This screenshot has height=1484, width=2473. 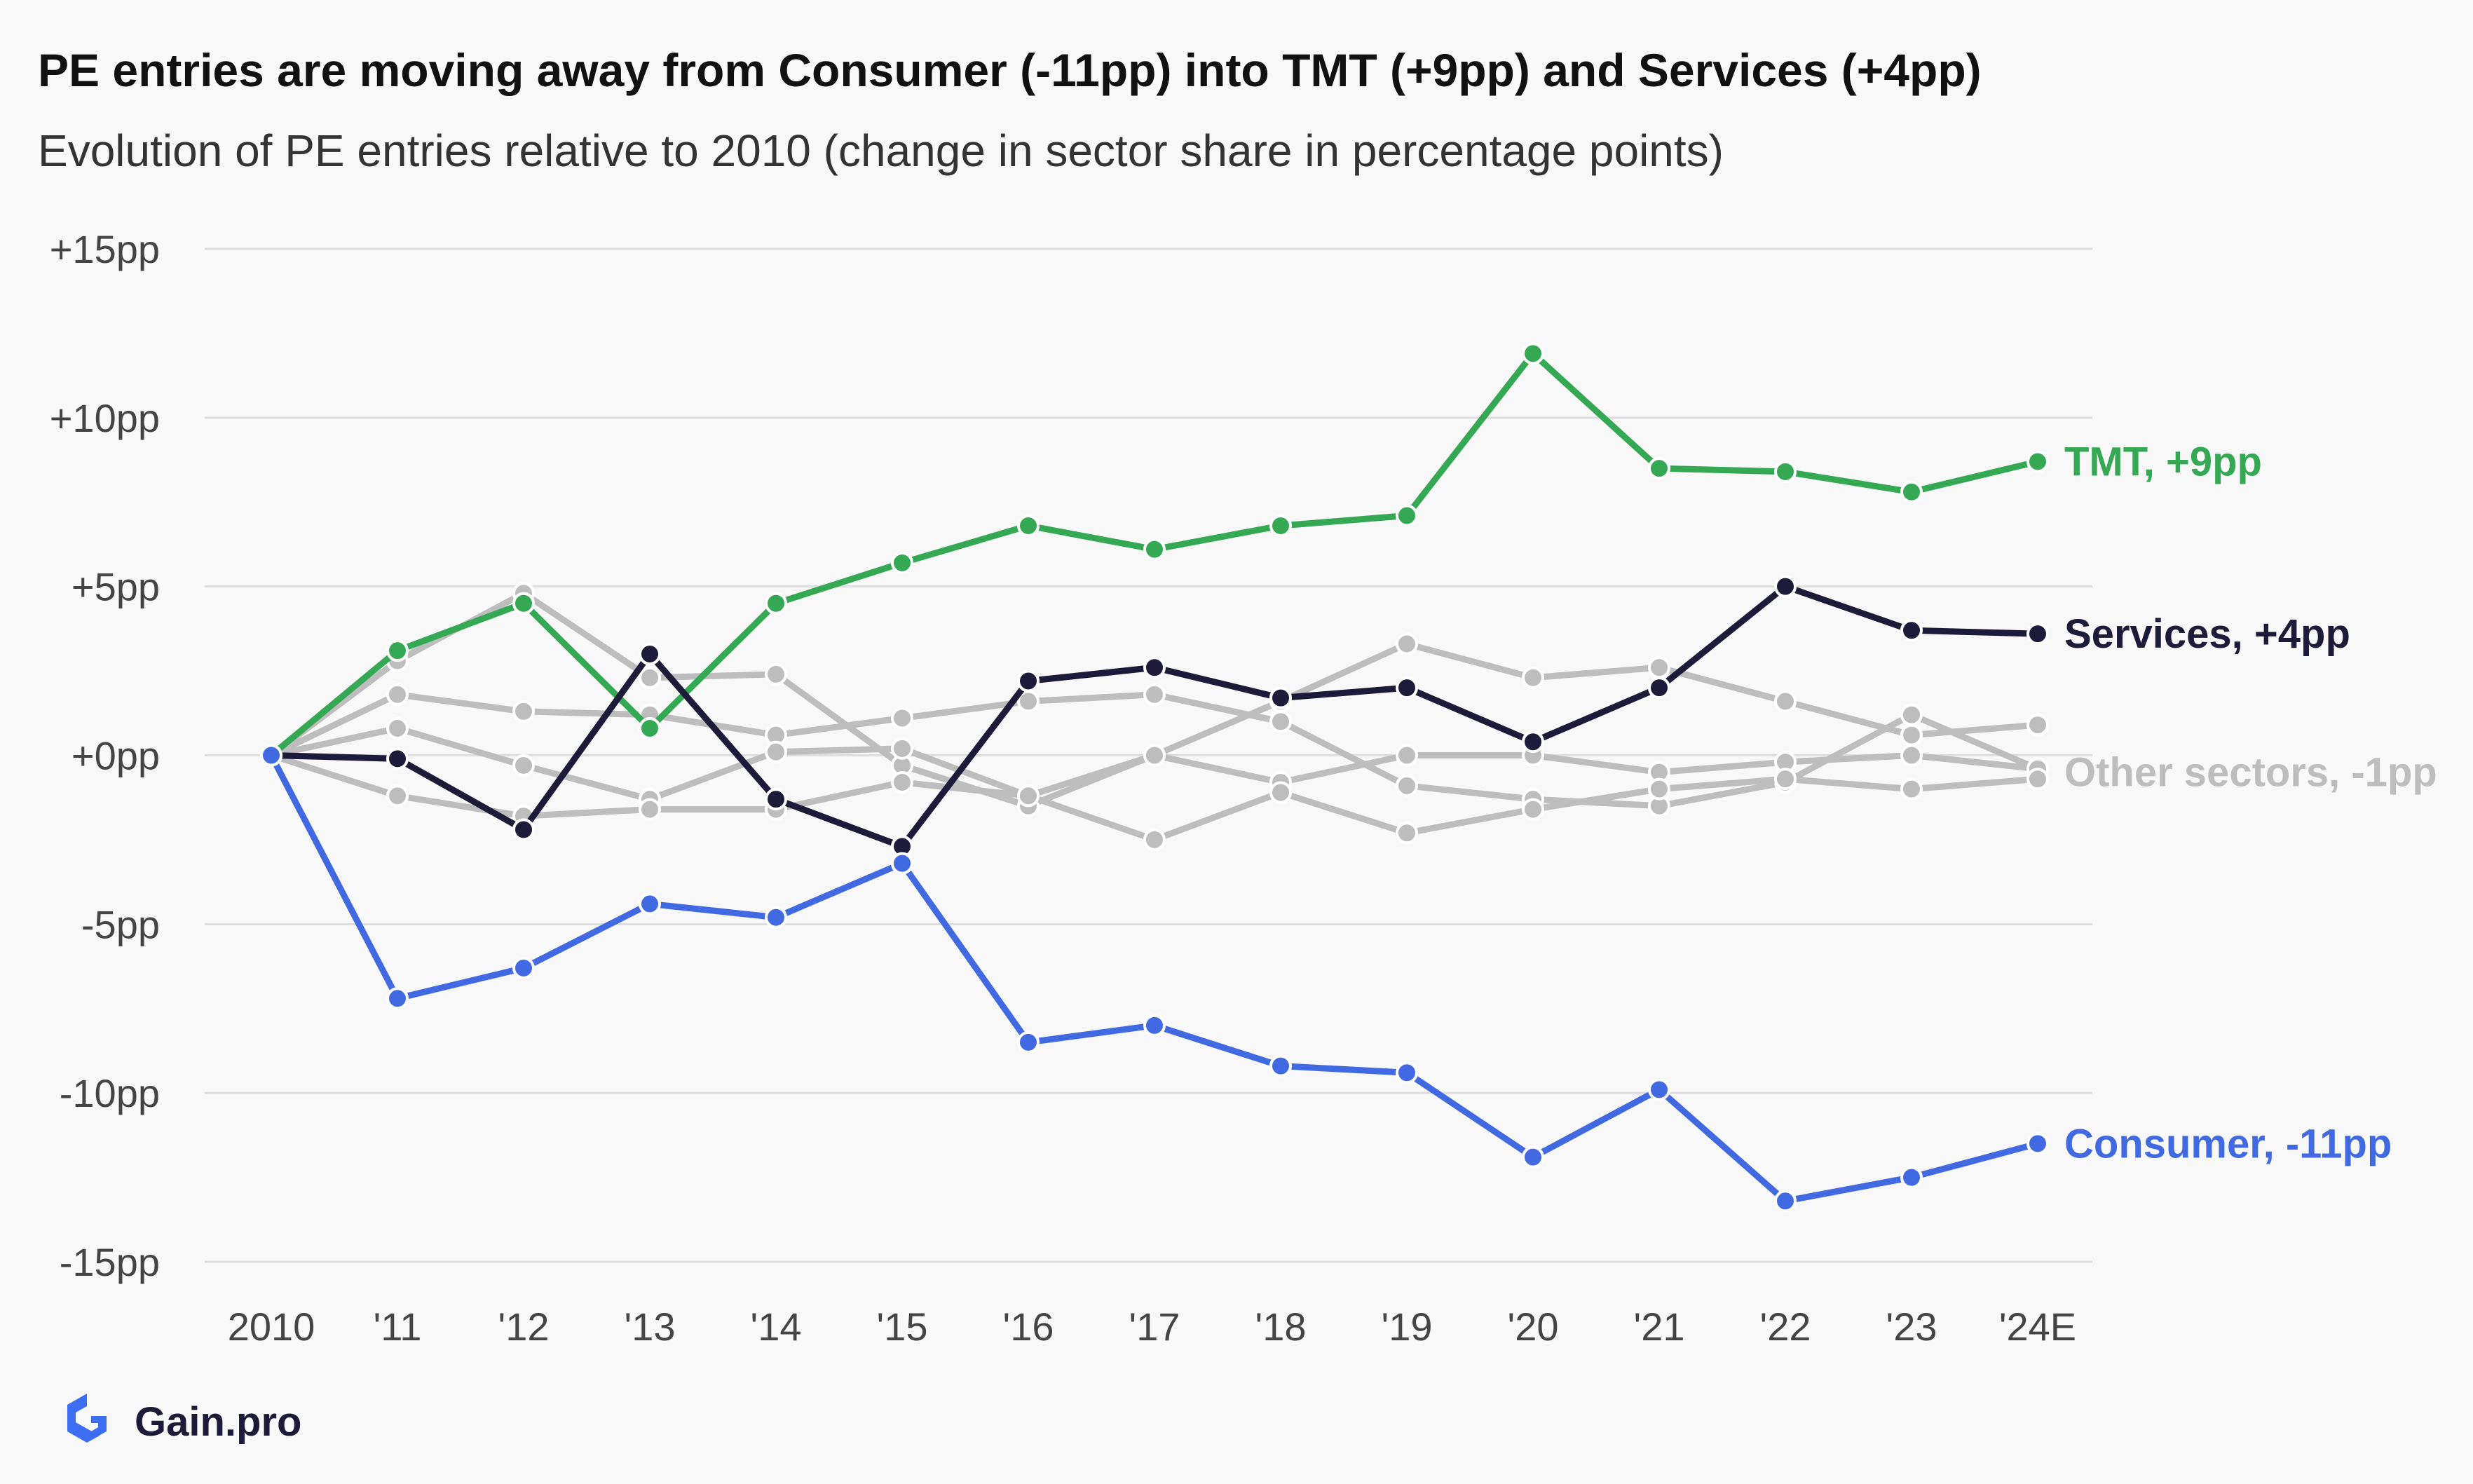 I want to click on x-tick-label: 2010, so click(x=271, y=1327).